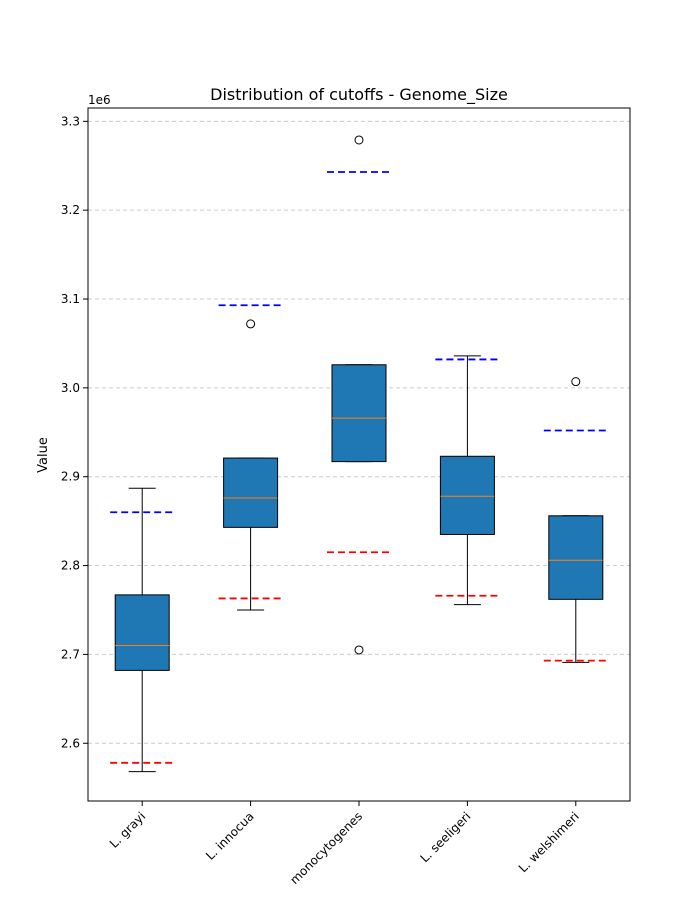 The height and width of the screenshot is (900, 700). What do you see at coordinates (549, 842) in the screenshot?
I see `x-tick-label: L. welshimeri` at bounding box center [549, 842].